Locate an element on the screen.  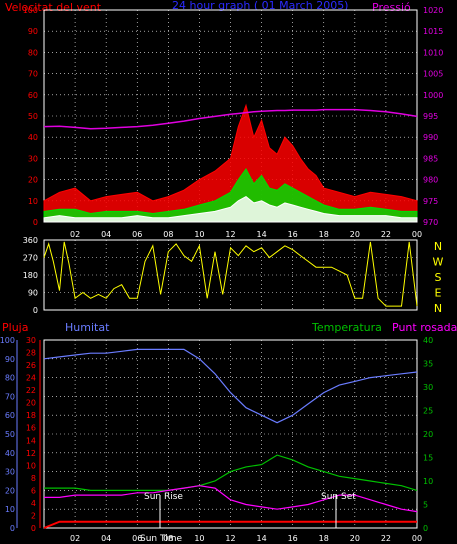
pressure-tick-label: 980 is located at coordinates (430, 180).